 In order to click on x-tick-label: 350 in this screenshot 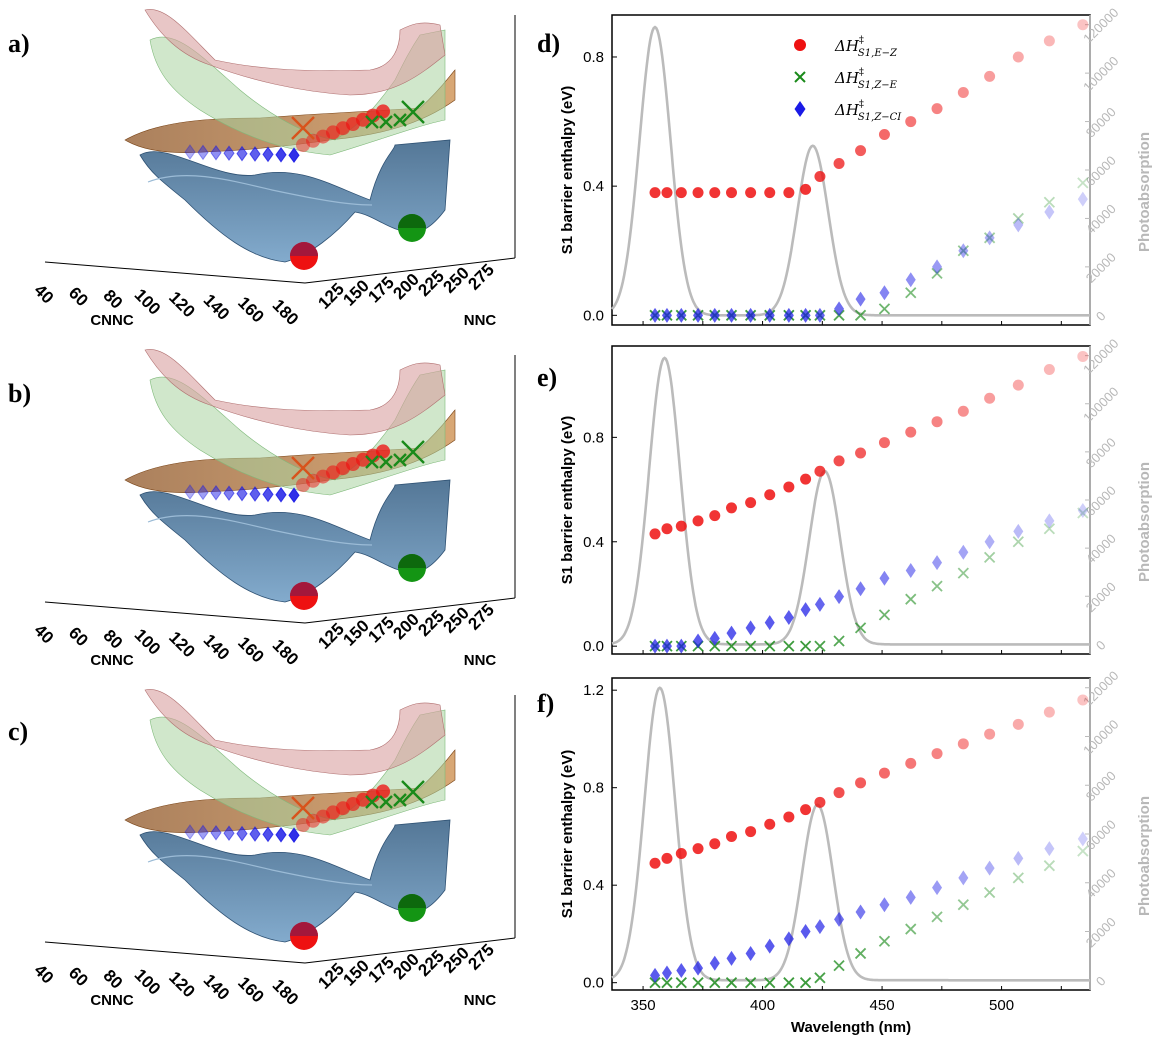, I will do `click(643, 1005)`.